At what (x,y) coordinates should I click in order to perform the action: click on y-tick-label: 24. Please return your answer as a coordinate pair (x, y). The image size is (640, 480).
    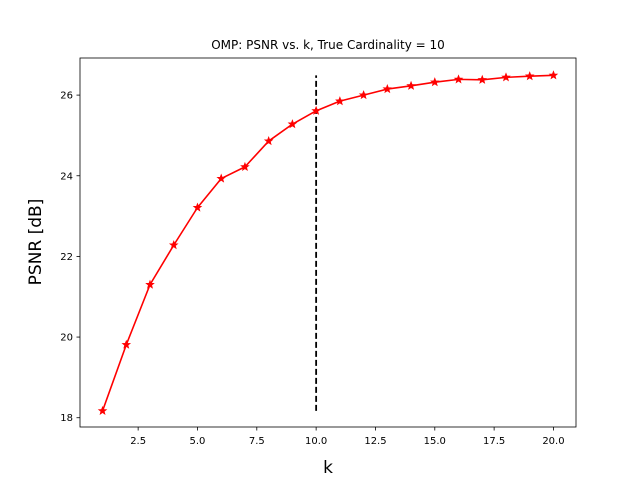
    Looking at the image, I should click on (66, 176).